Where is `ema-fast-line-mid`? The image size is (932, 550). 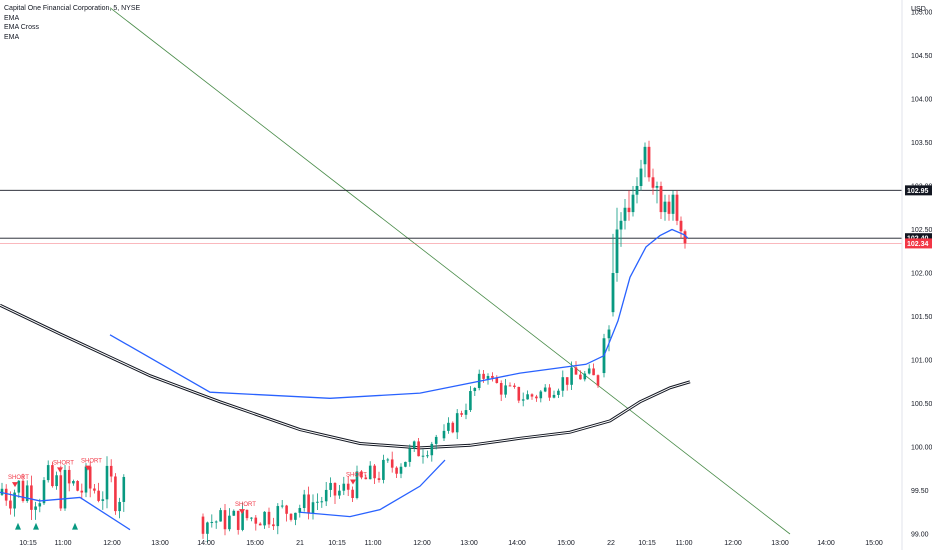 ema-fast-line-mid is located at coordinates (372, 488).